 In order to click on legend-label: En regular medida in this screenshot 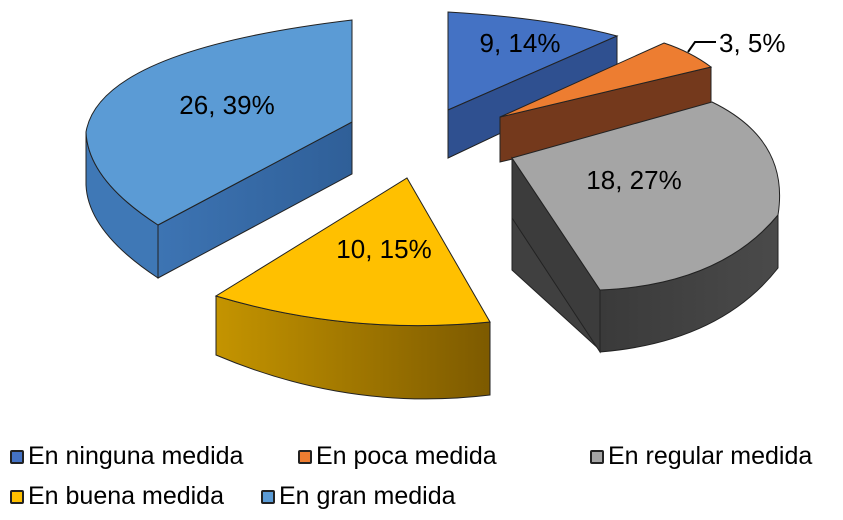, I will do `click(710, 456)`.